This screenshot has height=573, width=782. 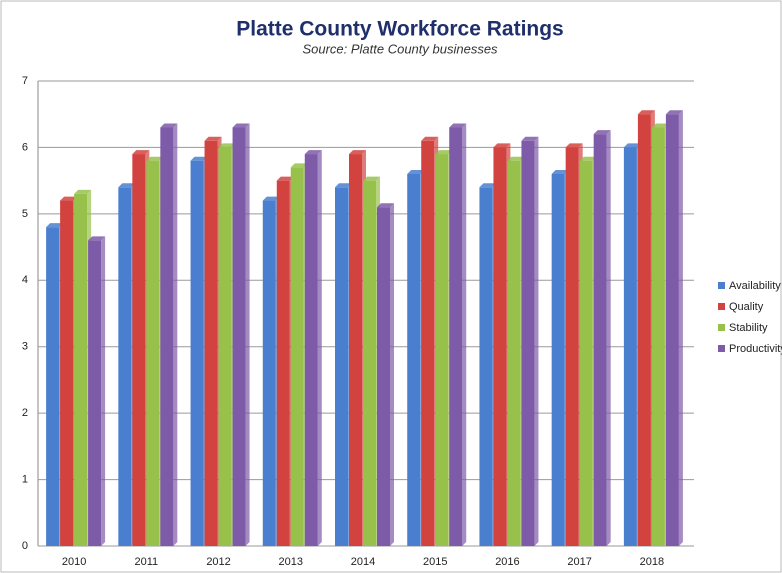 I want to click on y-tick-label: 2, so click(x=25, y=413).